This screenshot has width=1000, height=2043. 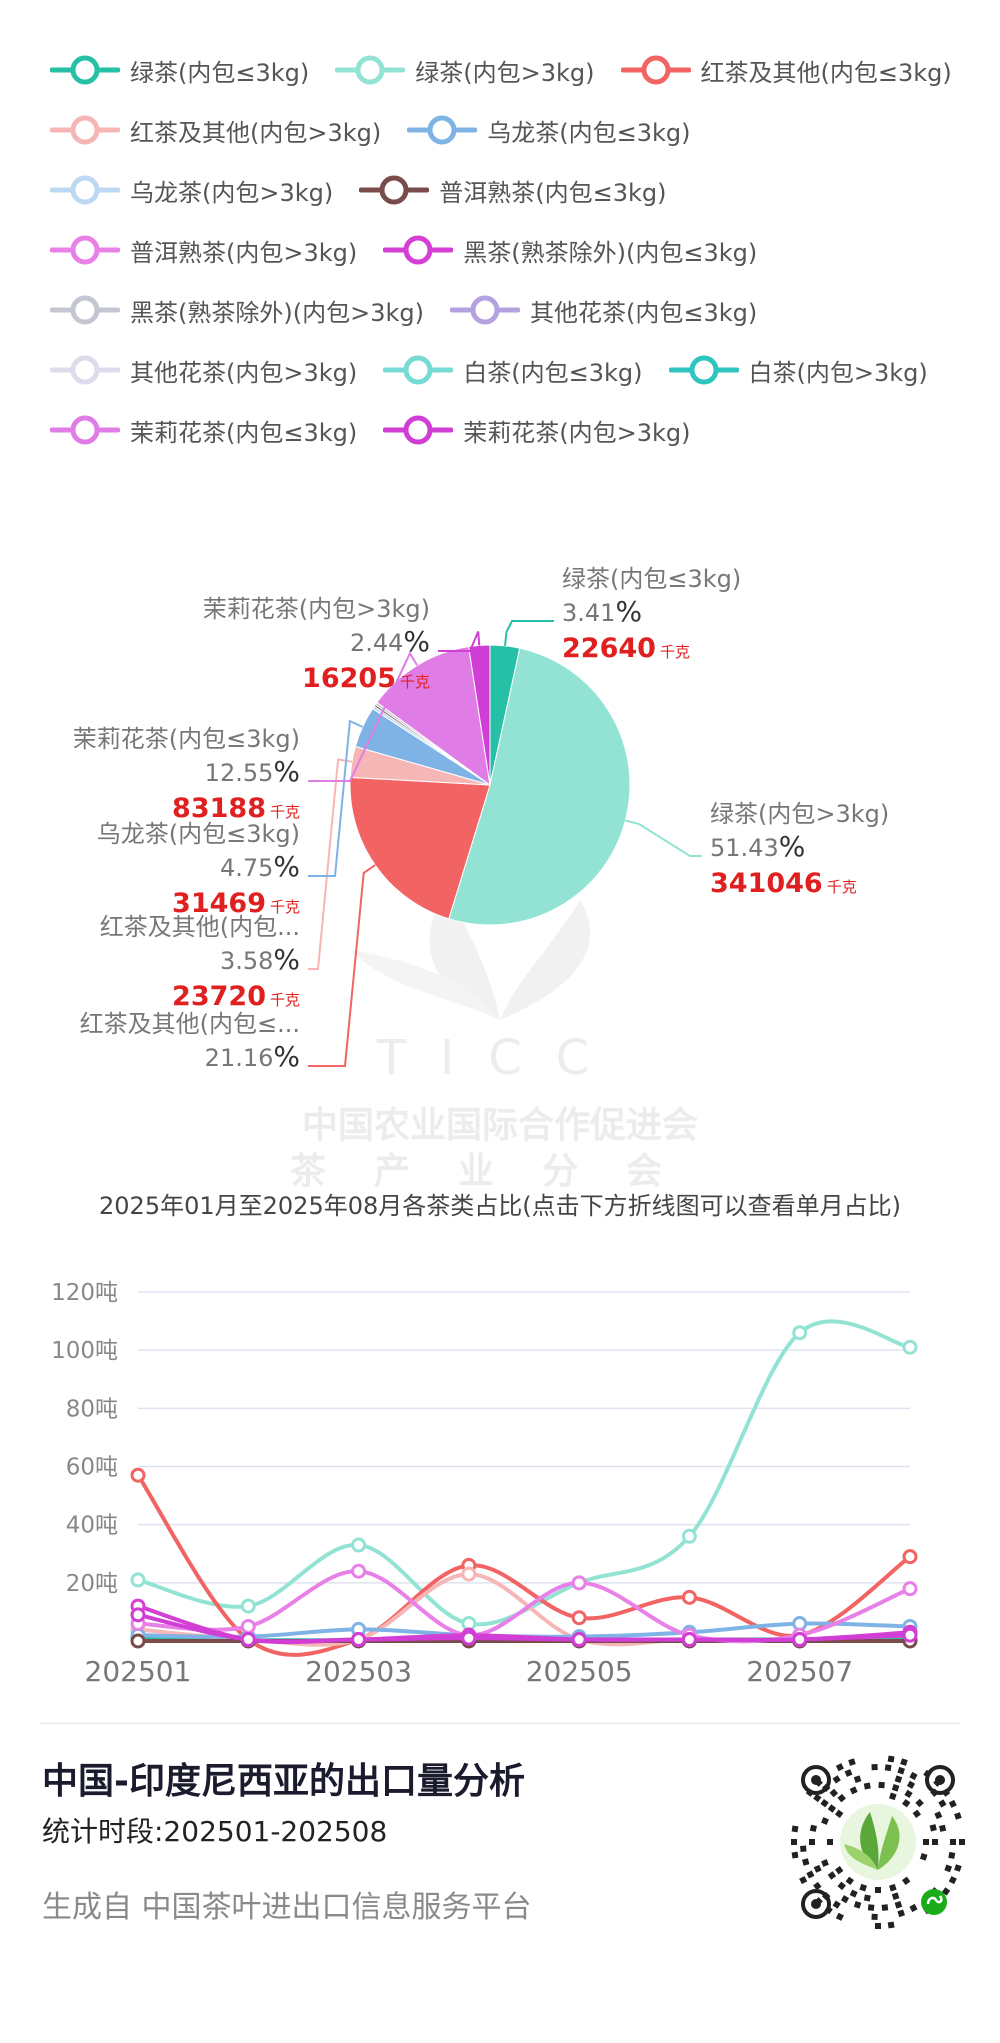 I want to click on y-tick-label: 60吨, so click(x=92, y=1468).